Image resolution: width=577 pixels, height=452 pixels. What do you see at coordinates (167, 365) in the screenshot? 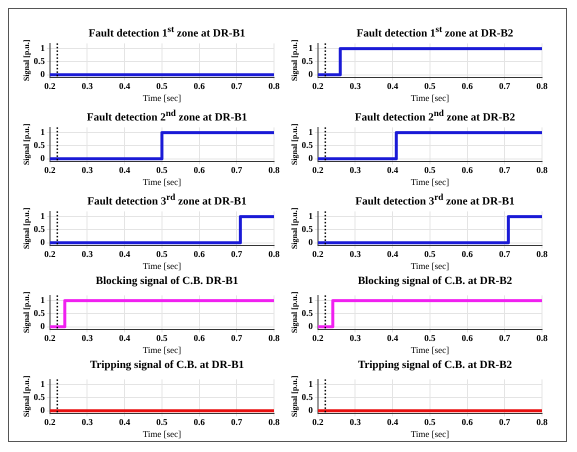
I see `chart-title: Tripping signal of C.B. at DR-B1` at bounding box center [167, 365].